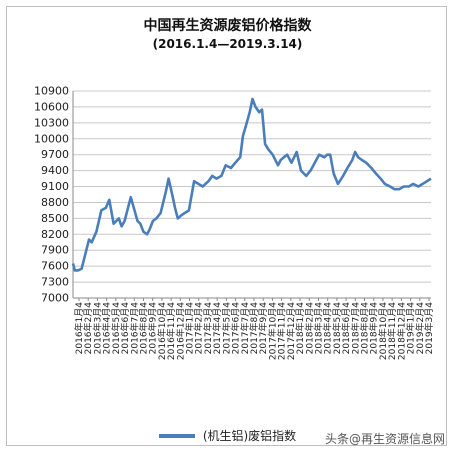 The image size is (455, 457). I want to click on legend-label: (机生铝)废铝指数, so click(249, 436).